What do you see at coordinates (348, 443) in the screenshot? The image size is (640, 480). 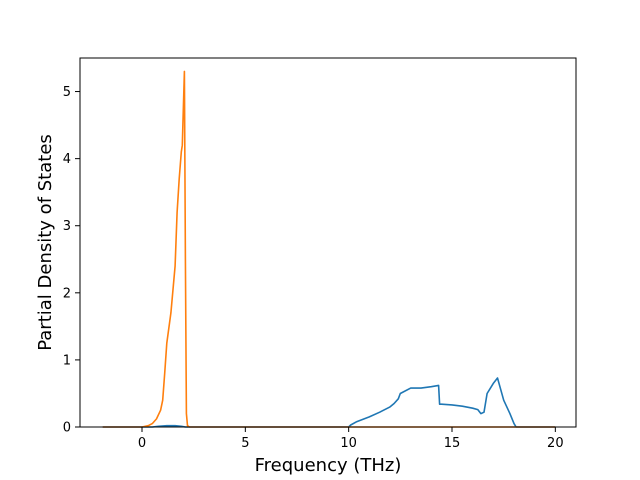 I see `x-tick-label: 10` at bounding box center [348, 443].